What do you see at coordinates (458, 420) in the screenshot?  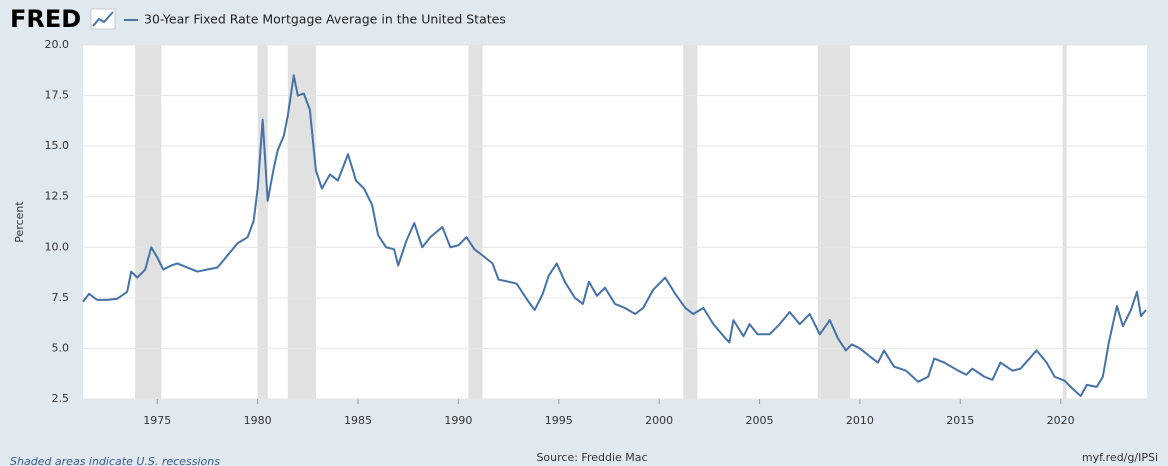 I see `x-tick-label: 1990` at bounding box center [458, 420].